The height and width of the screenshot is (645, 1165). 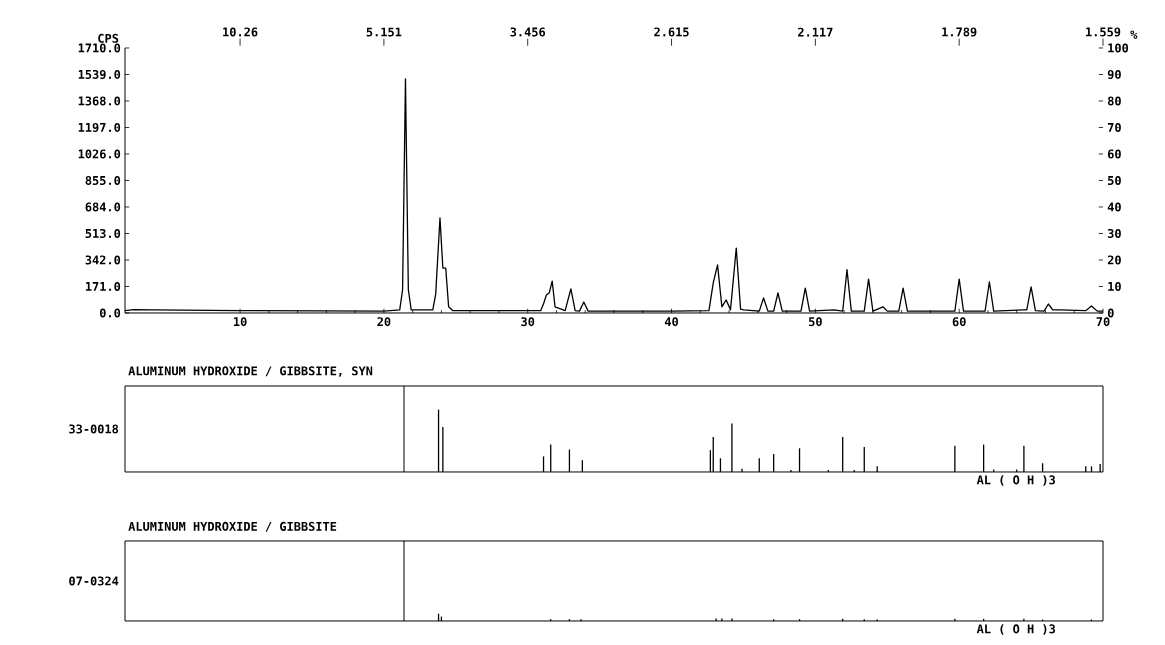 I want to click on text: 2.615, so click(x=671, y=32).